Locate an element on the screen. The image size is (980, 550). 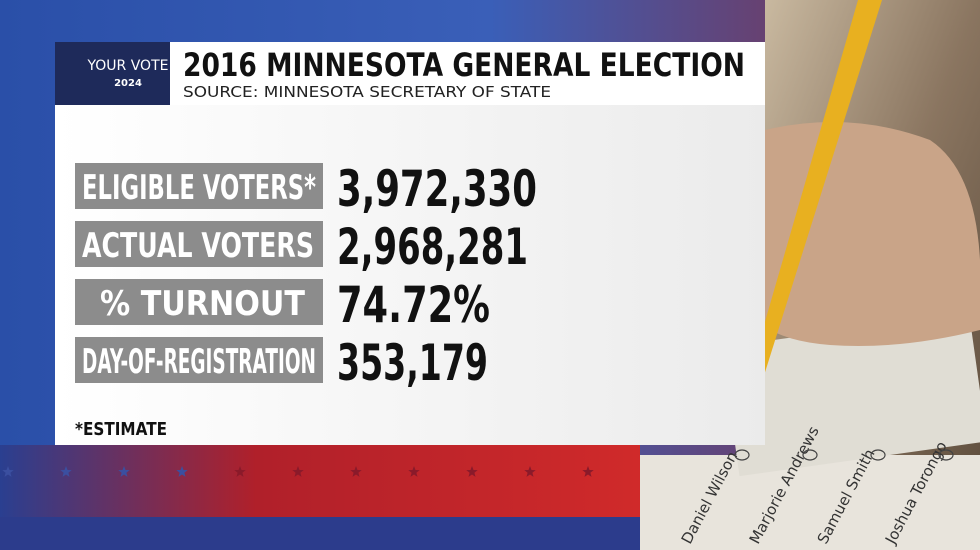
header-bar is located at coordinates (467, 73).